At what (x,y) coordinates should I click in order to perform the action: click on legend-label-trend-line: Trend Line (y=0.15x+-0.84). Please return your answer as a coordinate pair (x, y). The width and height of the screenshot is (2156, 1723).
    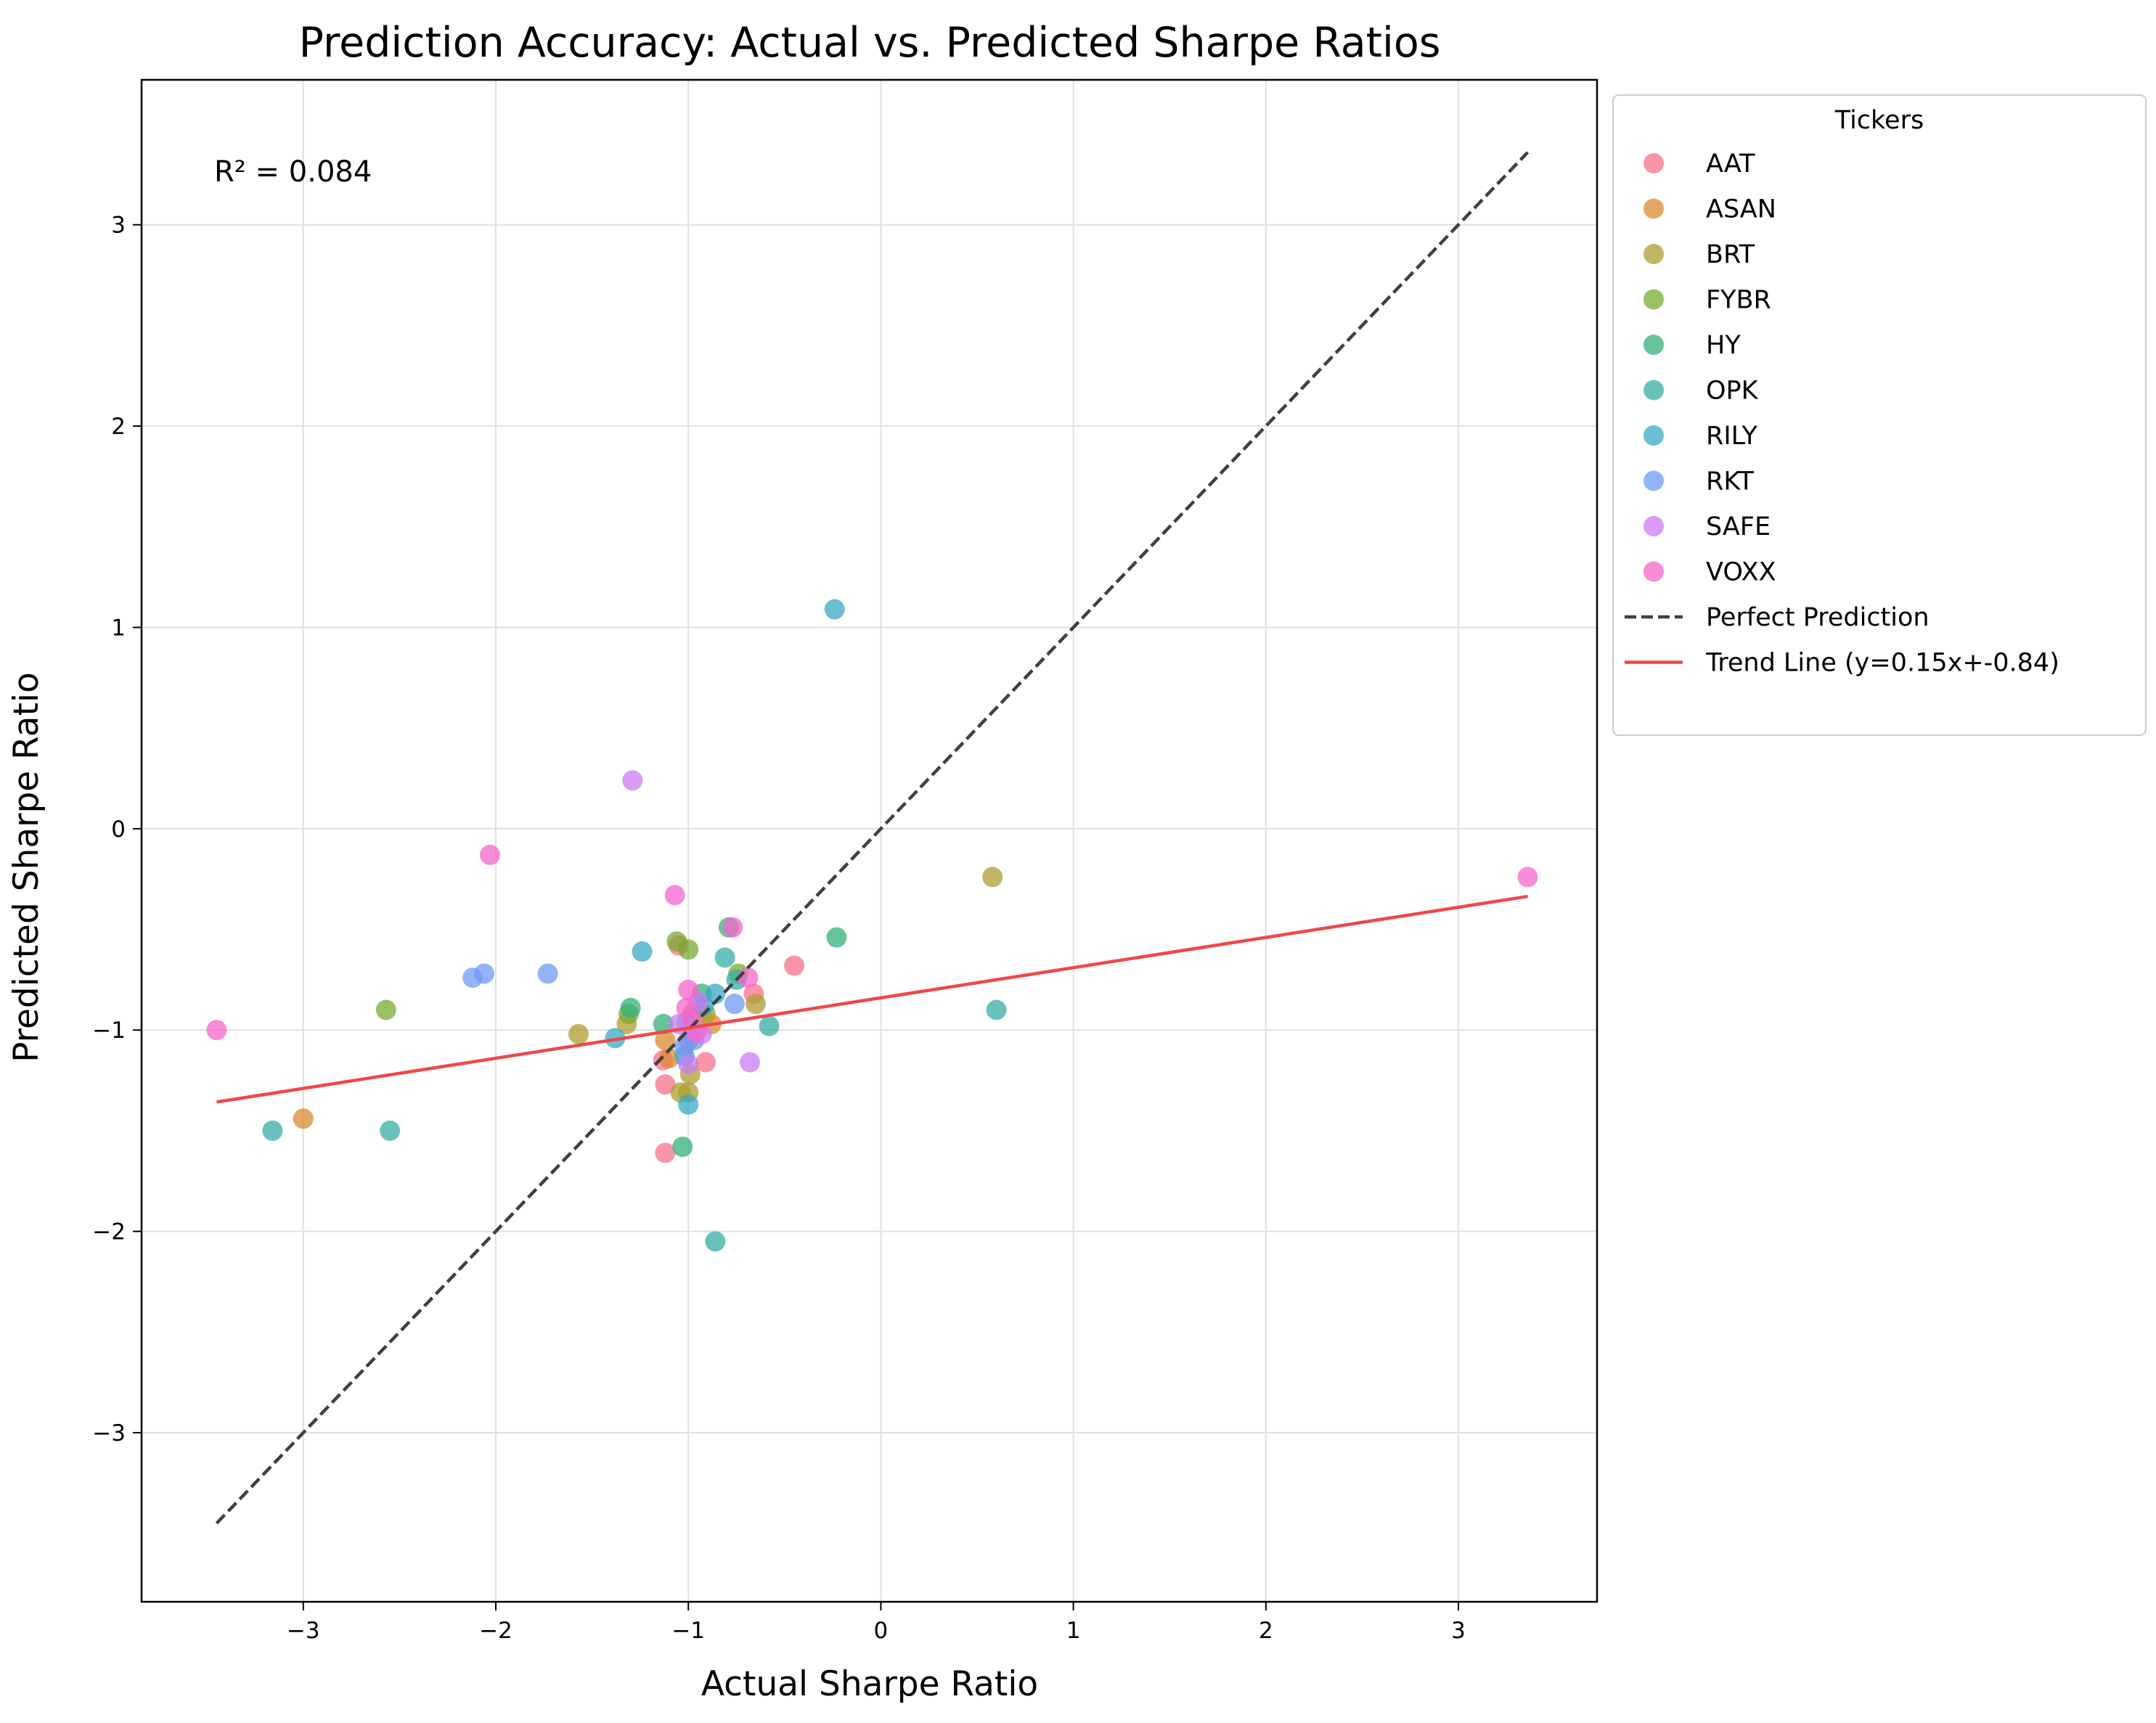
    Looking at the image, I should click on (1882, 663).